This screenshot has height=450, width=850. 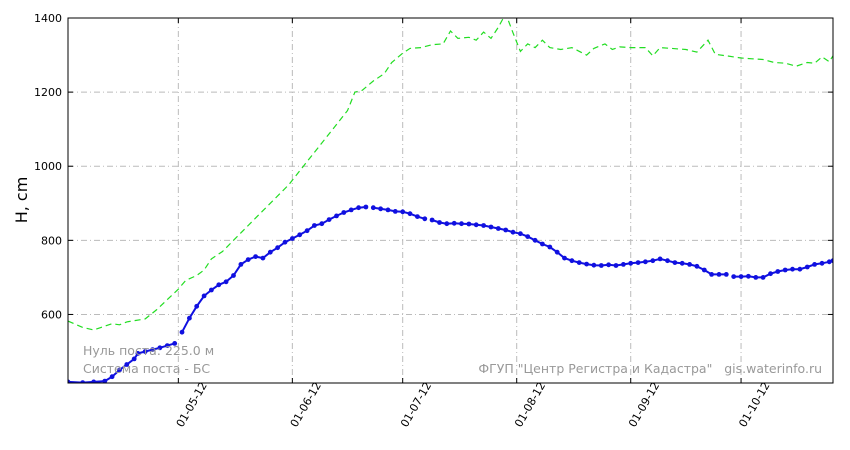 I want to click on x-tick-label: 01-05-12, so click(x=192, y=405).